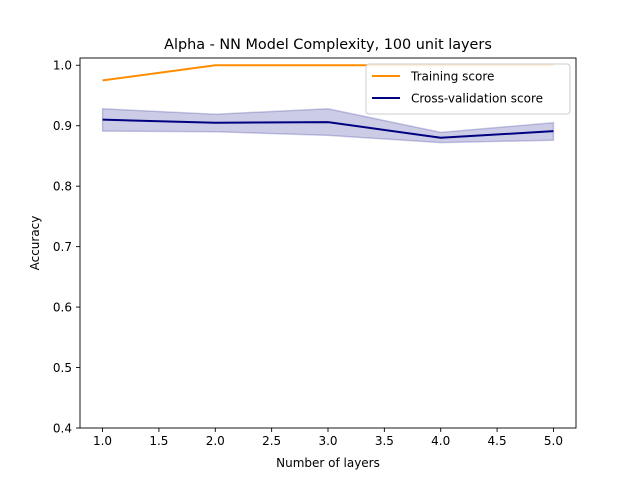 The width and height of the screenshot is (640, 480). What do you see at coordinates (215, 441) in the screenshot?
I see `x-tick-label: 2.0` at bounding box center [215, 441].